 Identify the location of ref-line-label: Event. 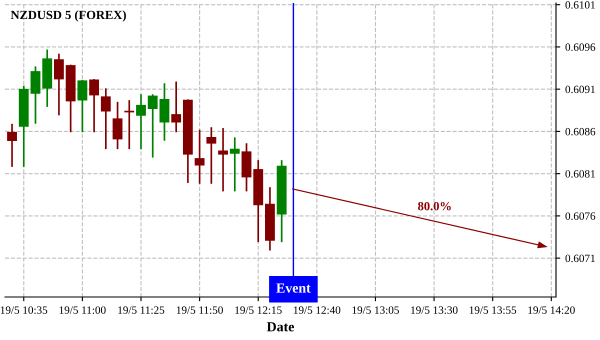
(293, 288).